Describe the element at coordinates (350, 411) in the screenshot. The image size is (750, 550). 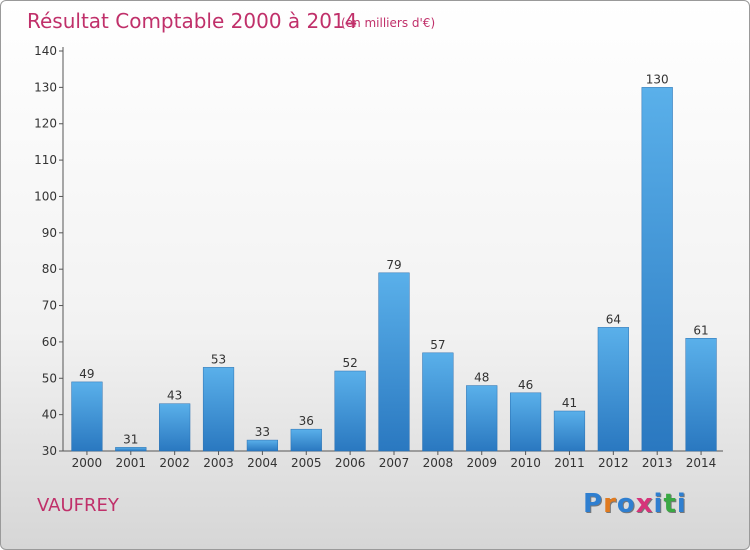
I see `bar-2006` at that location.